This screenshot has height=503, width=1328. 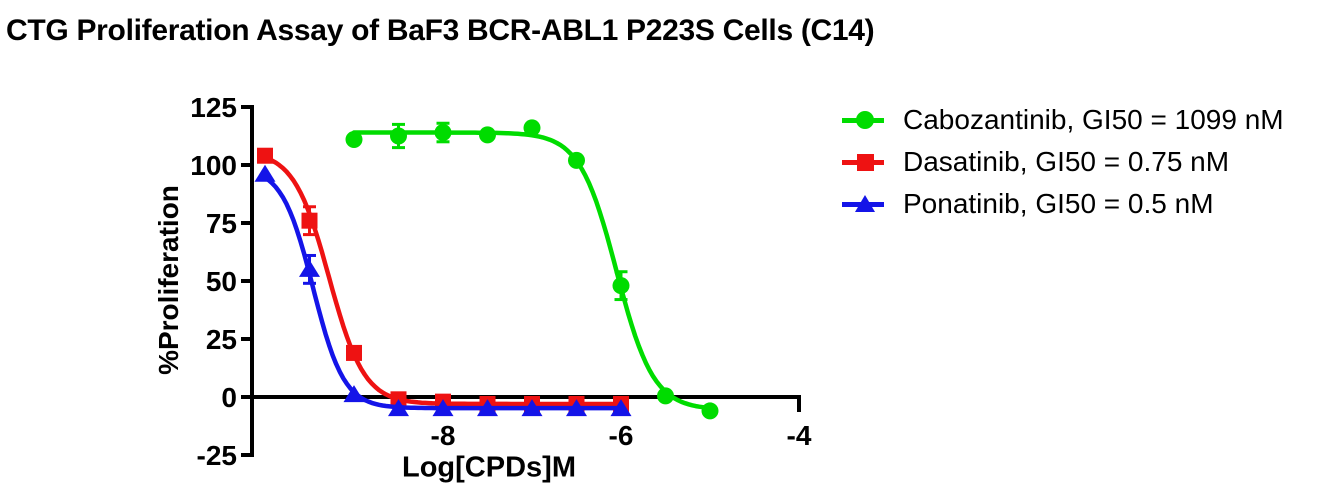 I want to click on y-tick-label: 0, so click(x=229, y=397).